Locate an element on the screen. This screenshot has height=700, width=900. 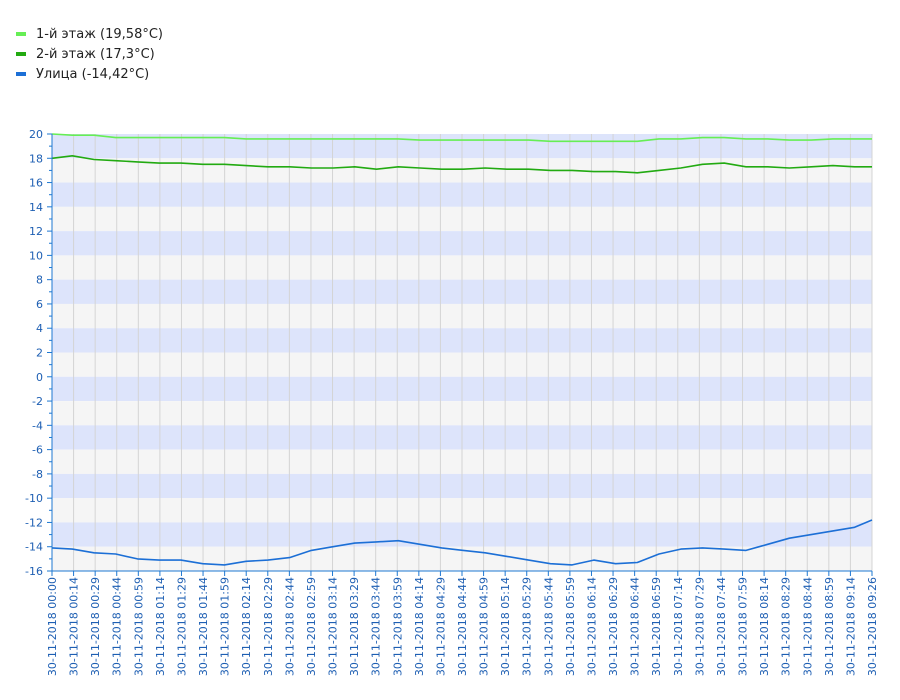
y-tick-label: -6 is located at coordinates (37, 450).